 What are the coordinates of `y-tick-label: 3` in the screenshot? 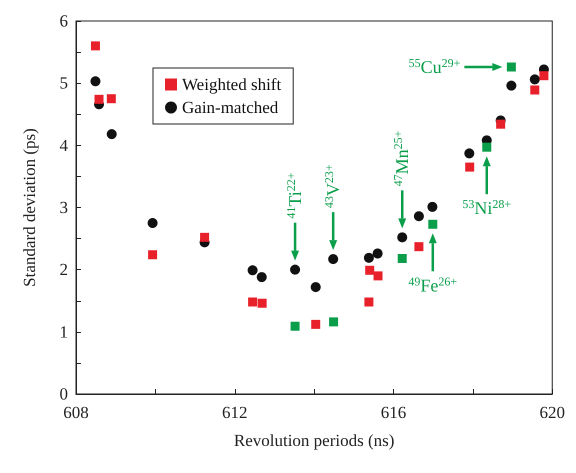 It's located at (64, 207).